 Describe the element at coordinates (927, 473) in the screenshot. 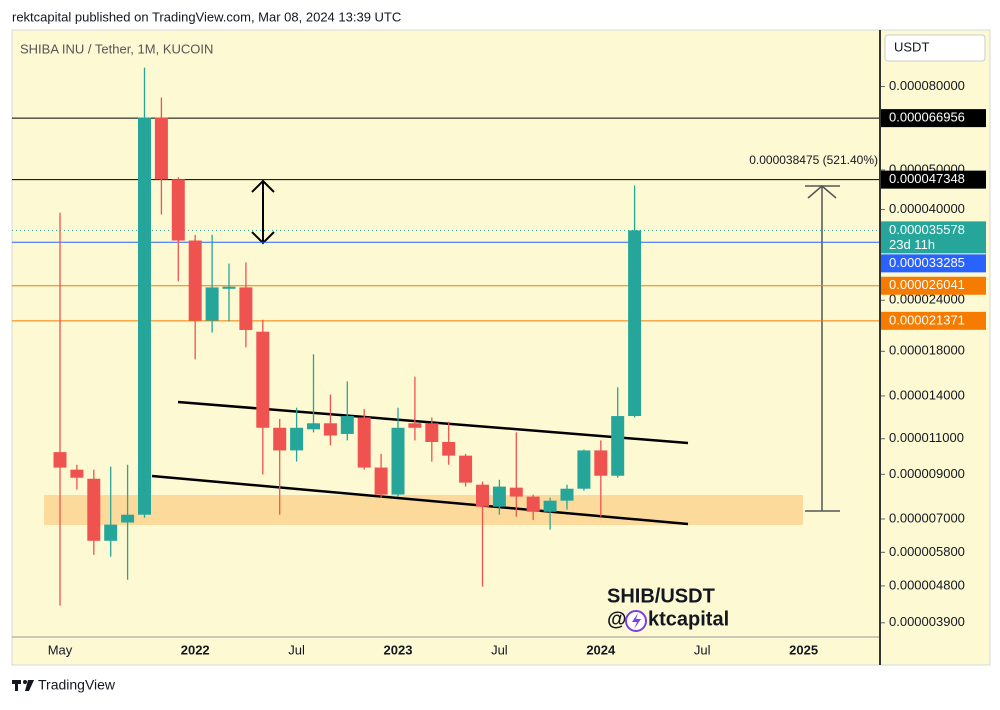

I see `y-tick-label: 0.000009000` at that location.